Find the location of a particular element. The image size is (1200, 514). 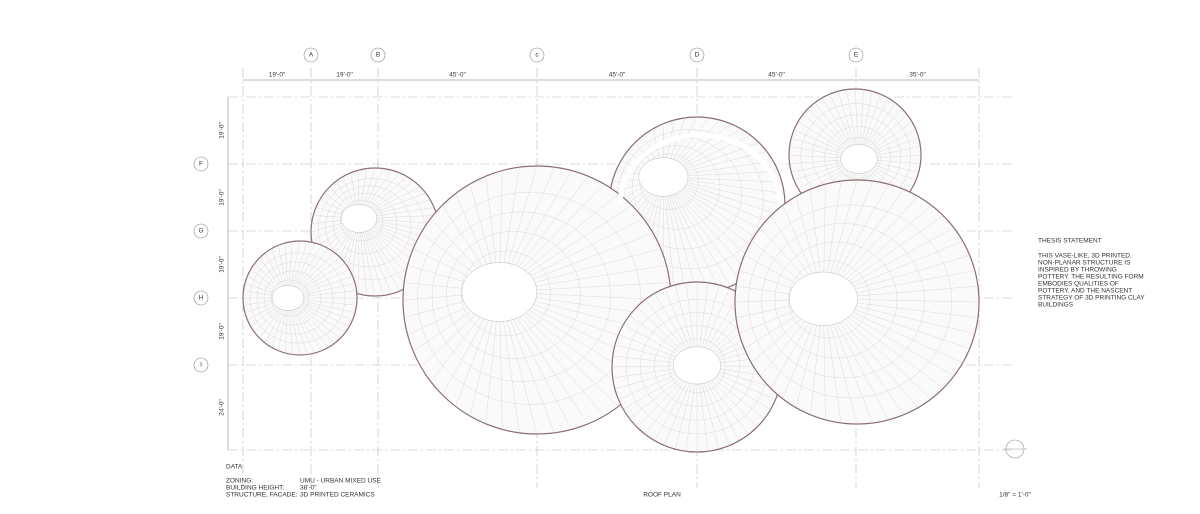

row-dimension: 24'-0" is located at coordinates (222, 407).